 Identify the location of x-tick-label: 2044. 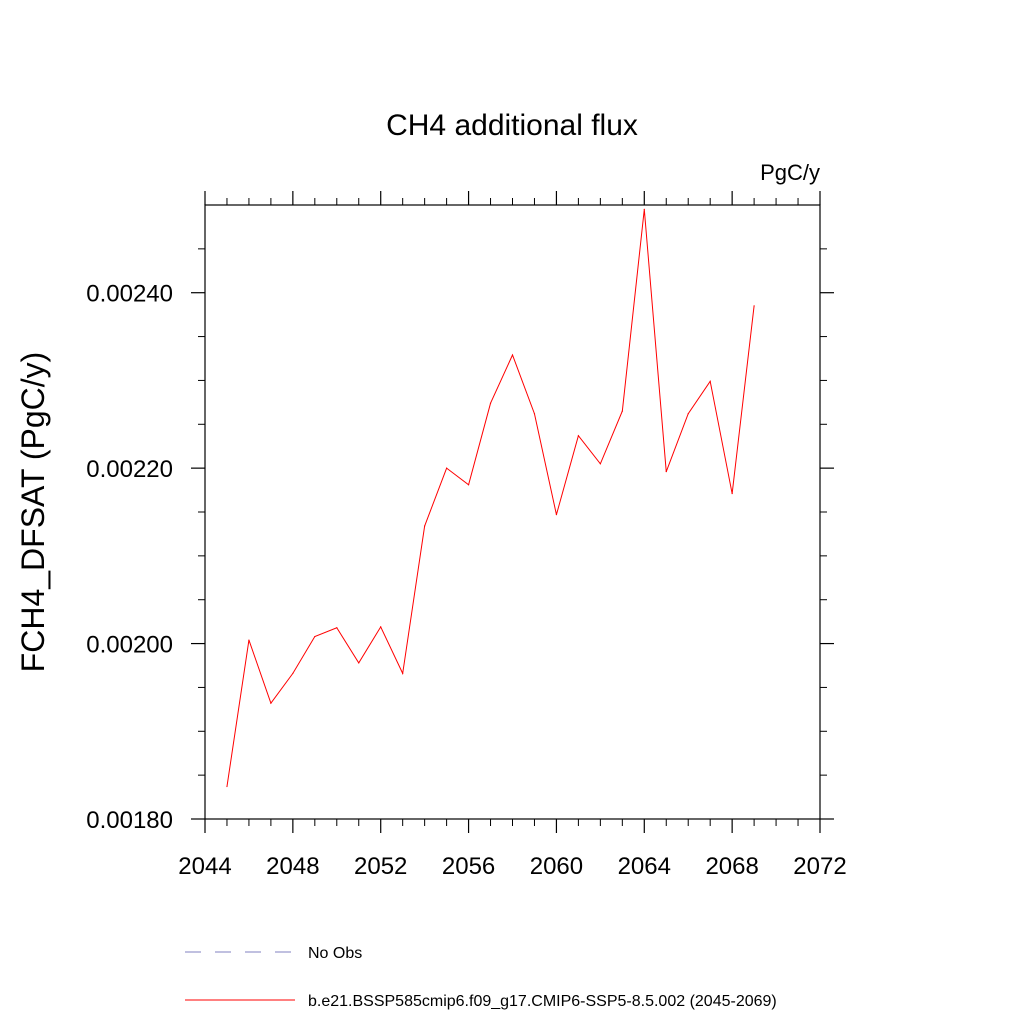
(204, 866).